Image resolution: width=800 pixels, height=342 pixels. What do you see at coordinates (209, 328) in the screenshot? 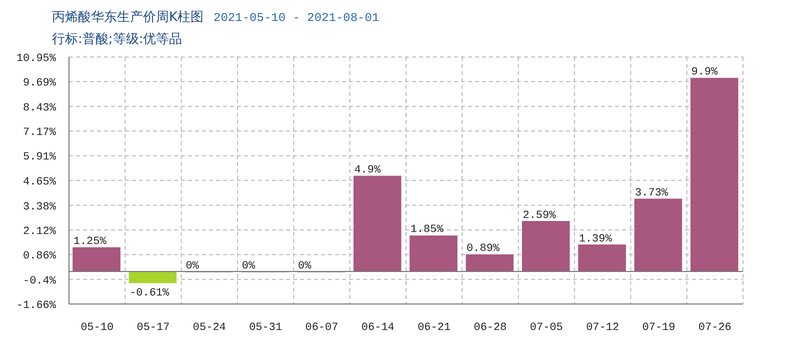
I see `x-tick-label: 05-24` at bounding box center [209, 328].